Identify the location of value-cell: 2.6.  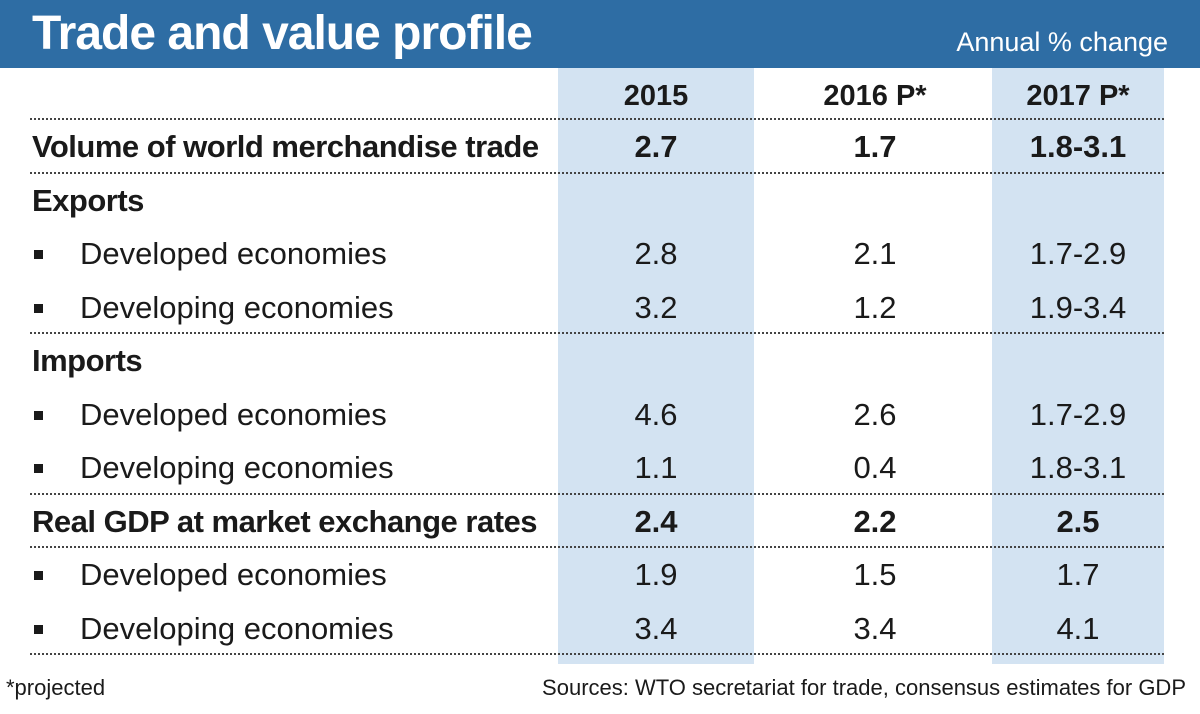
(875, 414).